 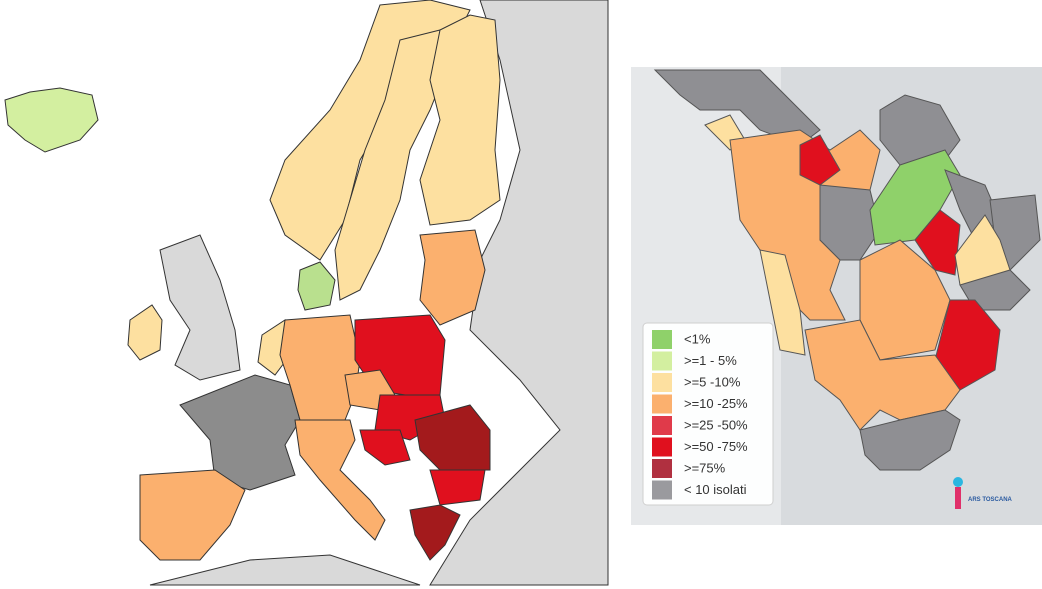 What do you see at coordinates (457, 487) in the screenshot?
I see `bulgaria` at bounding box center [457, 487].